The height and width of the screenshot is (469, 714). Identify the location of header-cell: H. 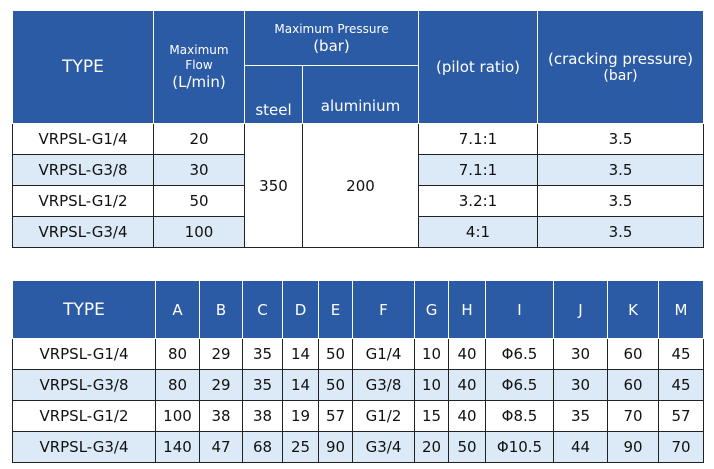
(467, 309).